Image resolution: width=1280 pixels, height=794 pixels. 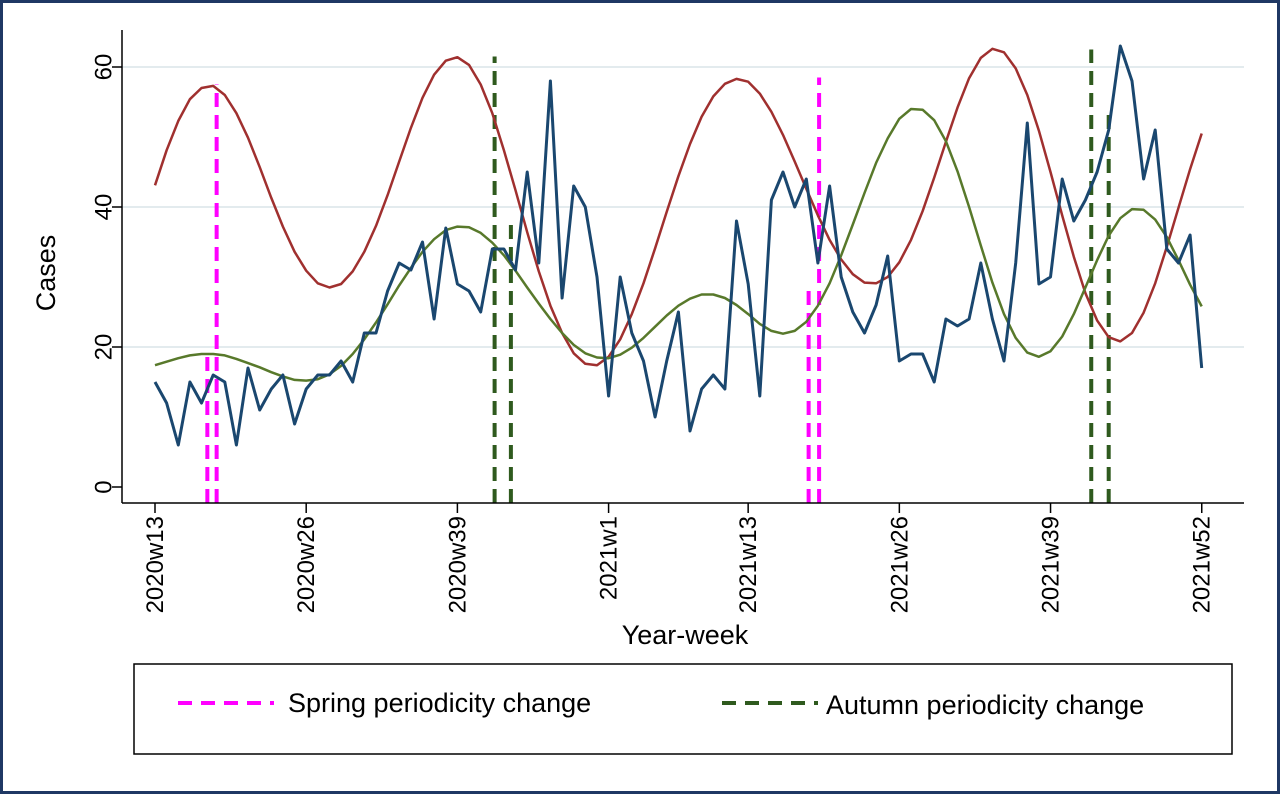 I want to click on x-tick-label: 2020w26, so click(x=306, y=564).